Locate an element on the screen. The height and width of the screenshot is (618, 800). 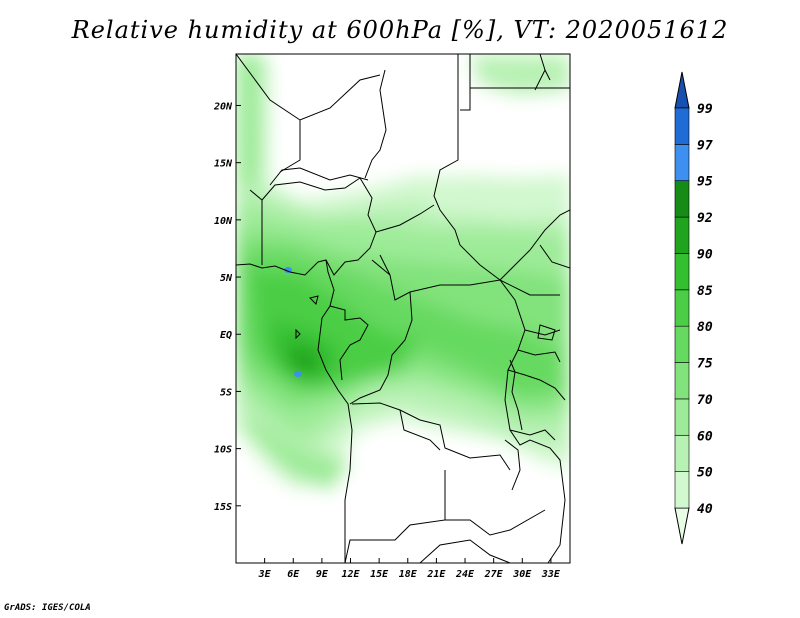
colorbar-label: 95 is located at coordinates (705, 182).